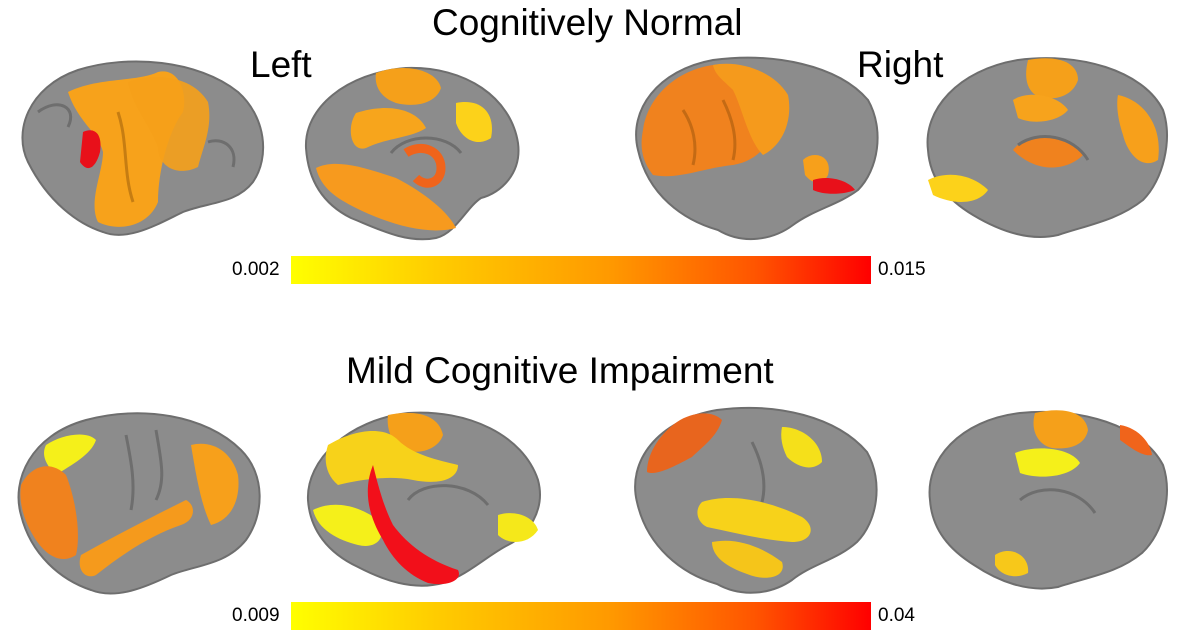 The height and width of the screenshot is (632, 1181). Describe the element at coordinates (1048, 500) in the screenshot. I see `brain-bottom-right-medial` at that location.